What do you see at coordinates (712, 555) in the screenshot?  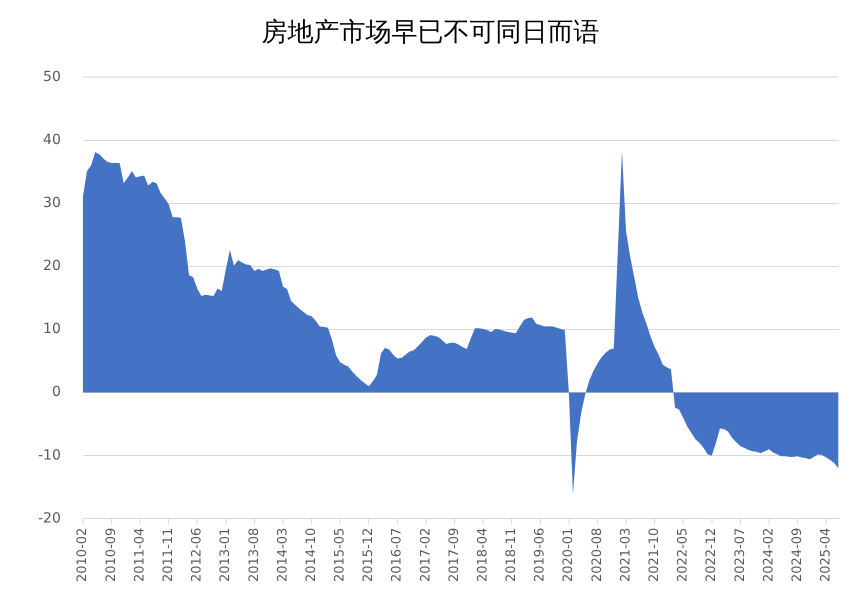 I see `x-tick-label: 2022-12` at bounding box center [712, 555].